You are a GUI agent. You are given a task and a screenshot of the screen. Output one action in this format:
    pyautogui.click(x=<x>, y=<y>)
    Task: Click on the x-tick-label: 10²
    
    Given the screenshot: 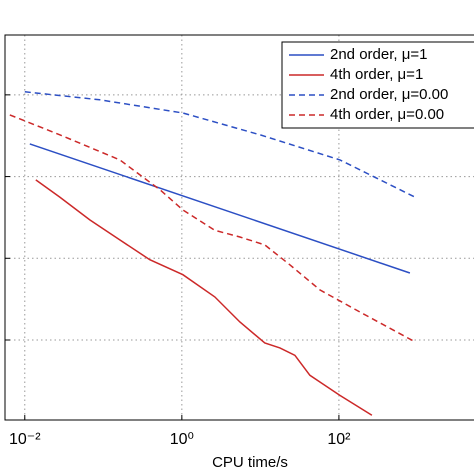 What is the action you would take?
    pyautogui.click(x=339, y=439)
    